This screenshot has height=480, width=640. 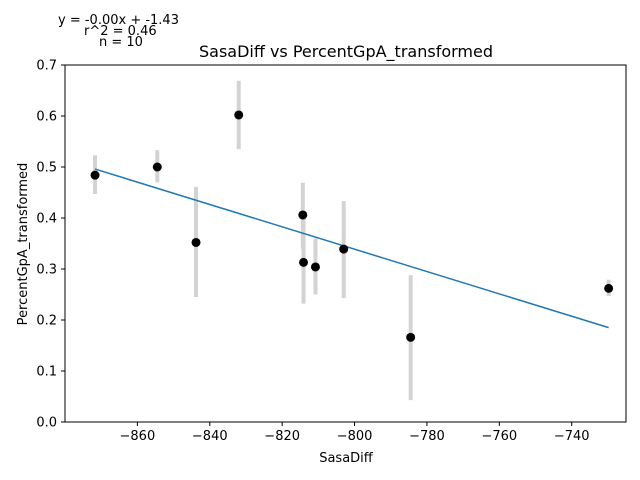 I want to click on x-axis-label: SasaDiff, so click(x=346, y=458).